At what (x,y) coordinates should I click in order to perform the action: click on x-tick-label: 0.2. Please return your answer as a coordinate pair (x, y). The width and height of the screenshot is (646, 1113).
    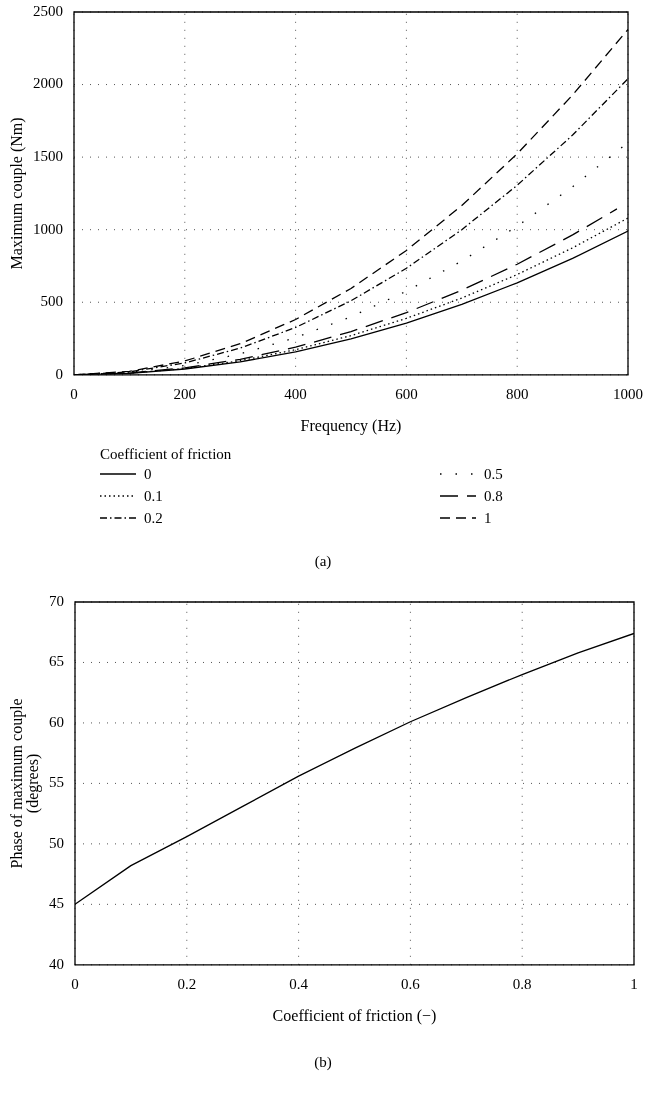
    Looking at the image, I should click on (187, 983).